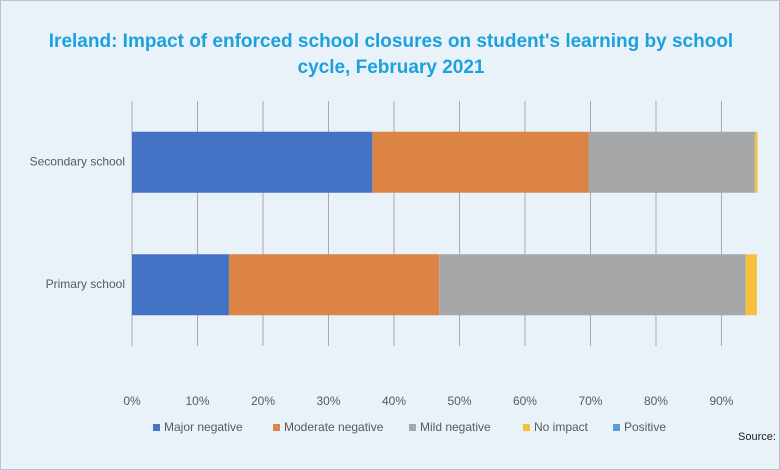  What do you see at coordinates (197, 401) in the screenshot?
I see `x-tick-label: 10%` at bounding box center [197, 401].